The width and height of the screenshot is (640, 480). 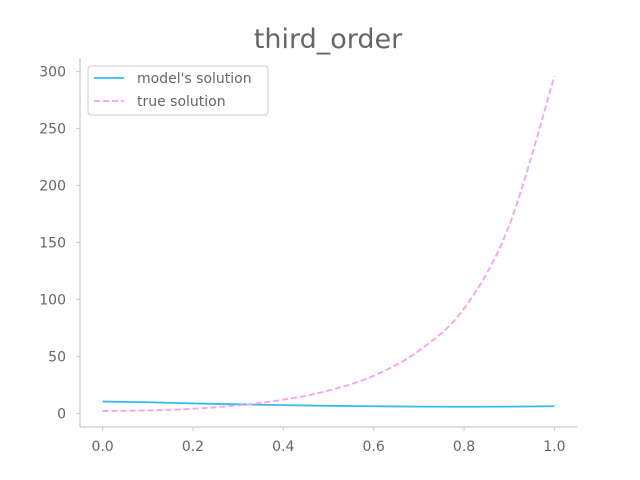 I want to click on legend-frame, so click(x=178, y=90).